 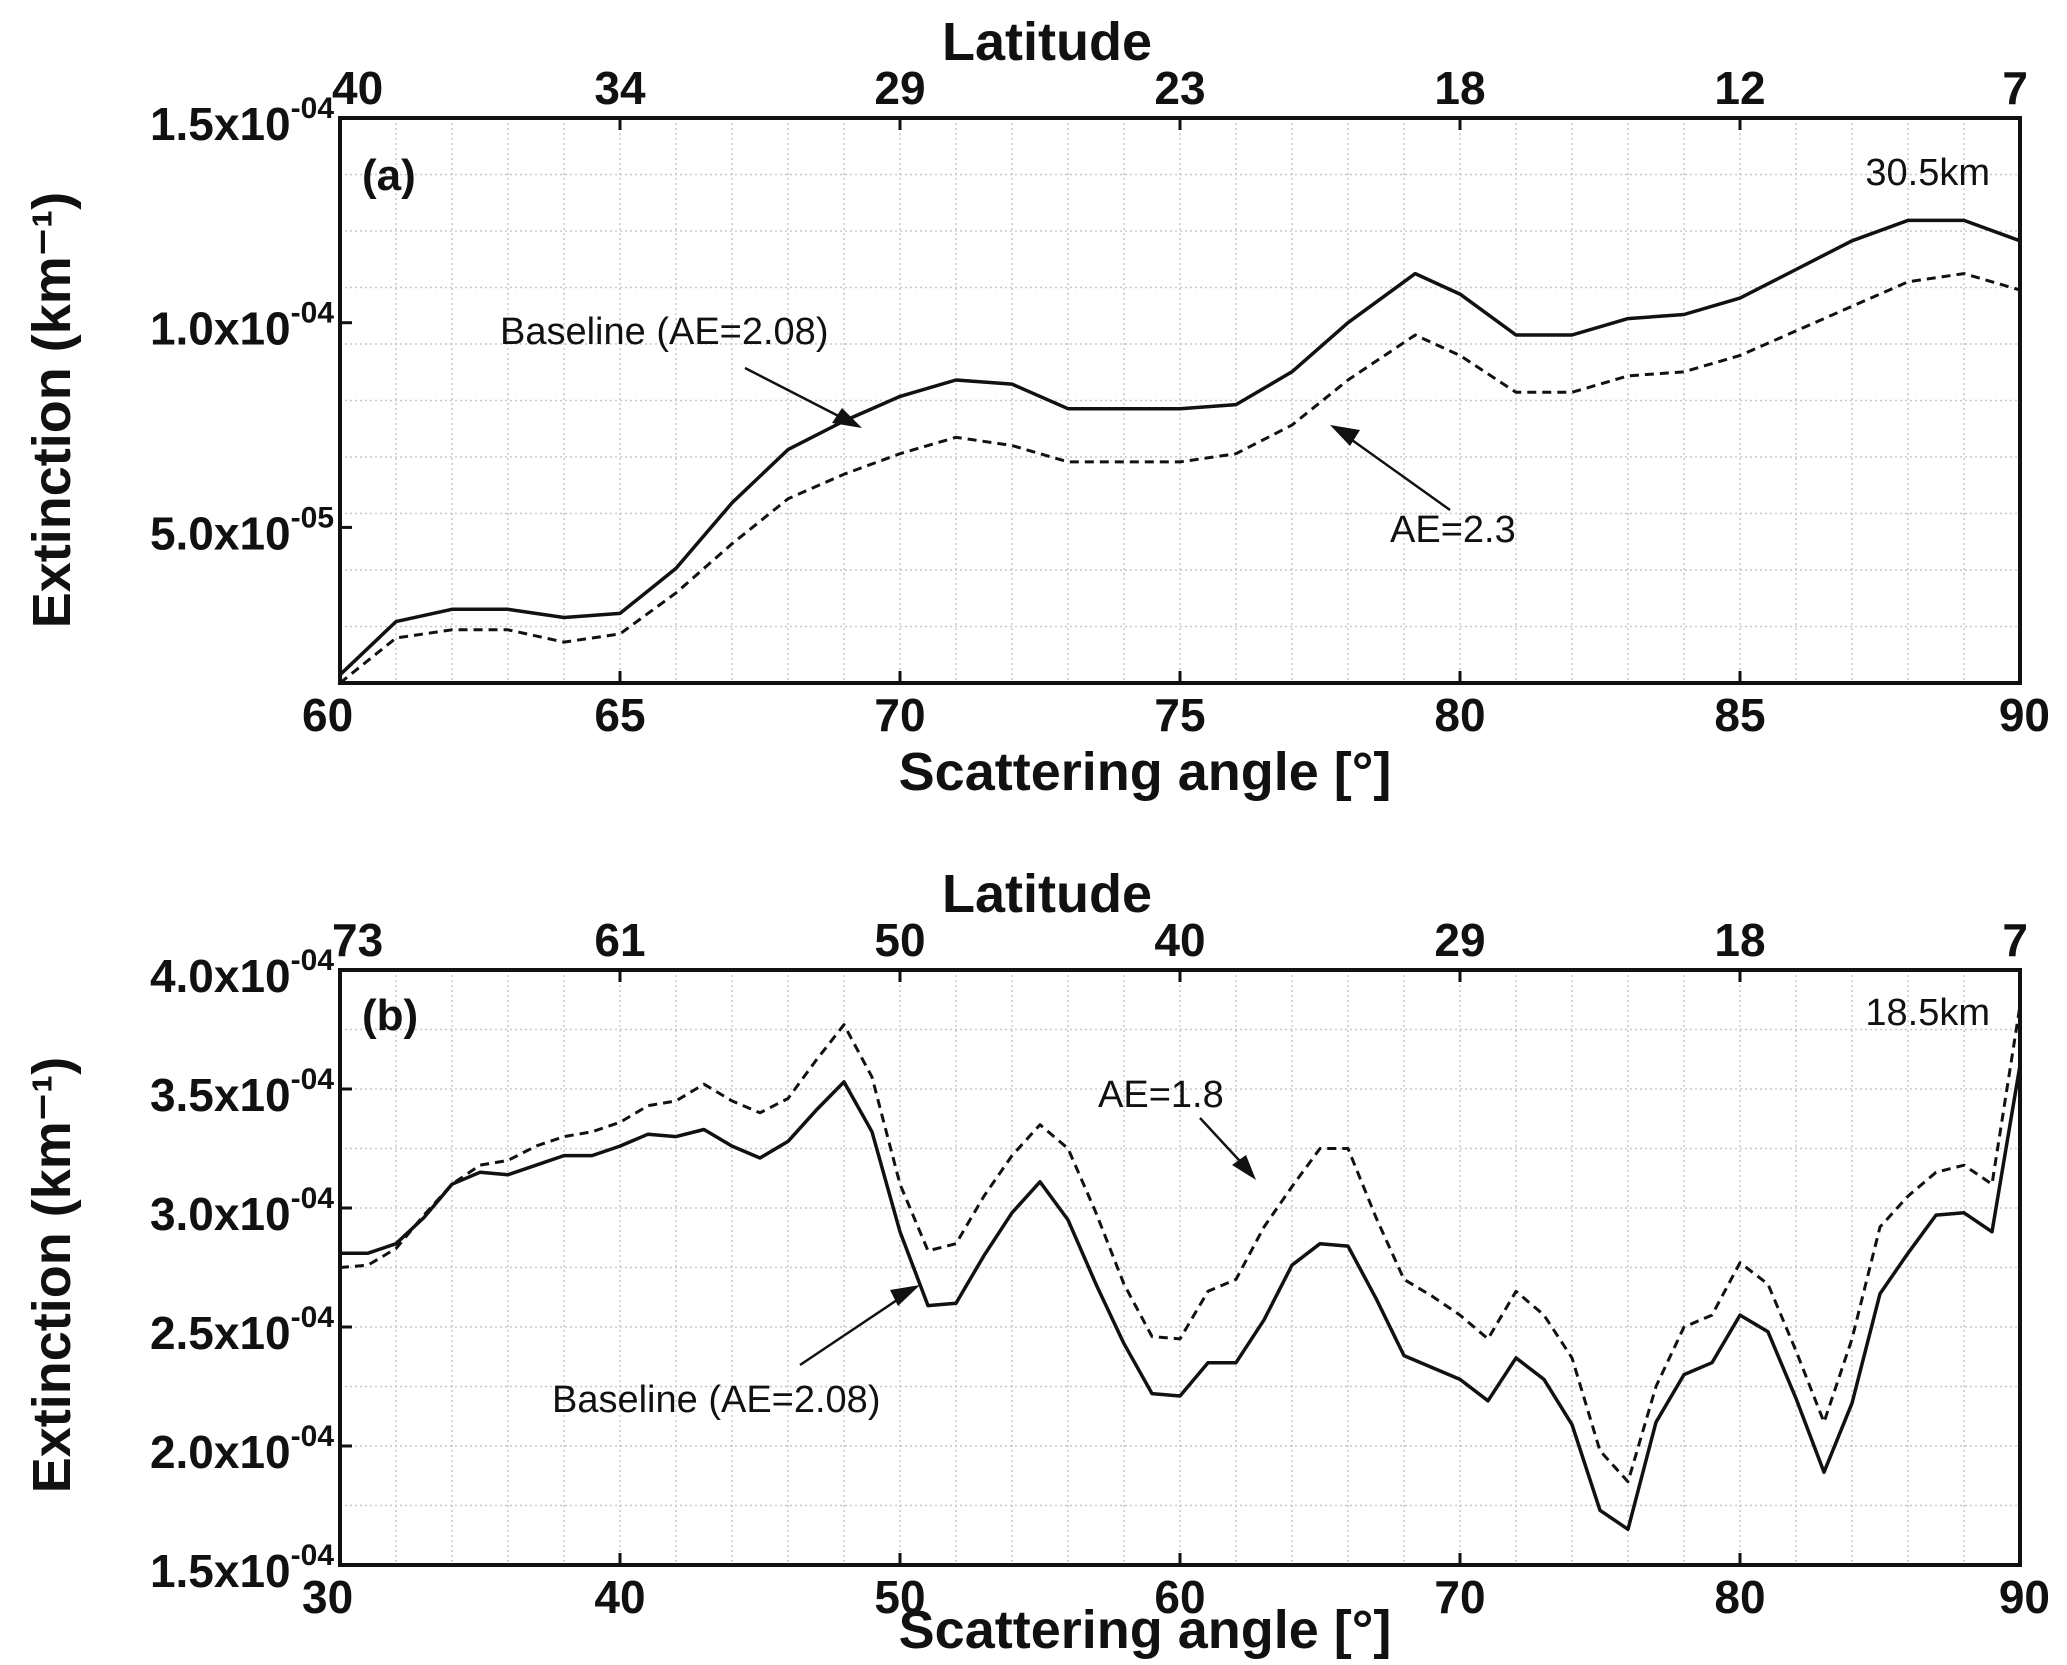 I want to click on top-tick-label: 61, so click(x=619, y=940).